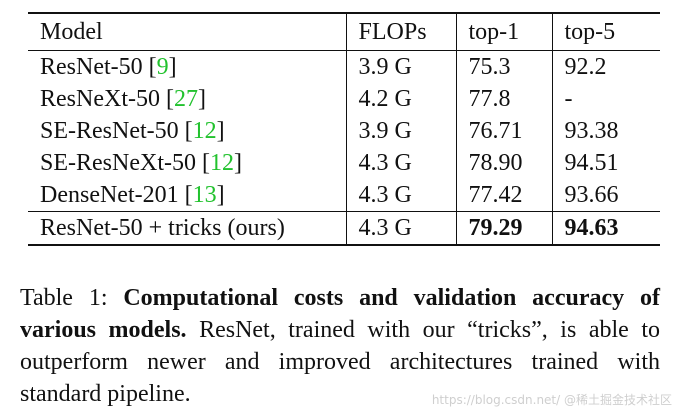  Describe the element at coordinates (187, 195) in the screenshot. I see `cell-model: DenseNet-201 [13]` at that location.